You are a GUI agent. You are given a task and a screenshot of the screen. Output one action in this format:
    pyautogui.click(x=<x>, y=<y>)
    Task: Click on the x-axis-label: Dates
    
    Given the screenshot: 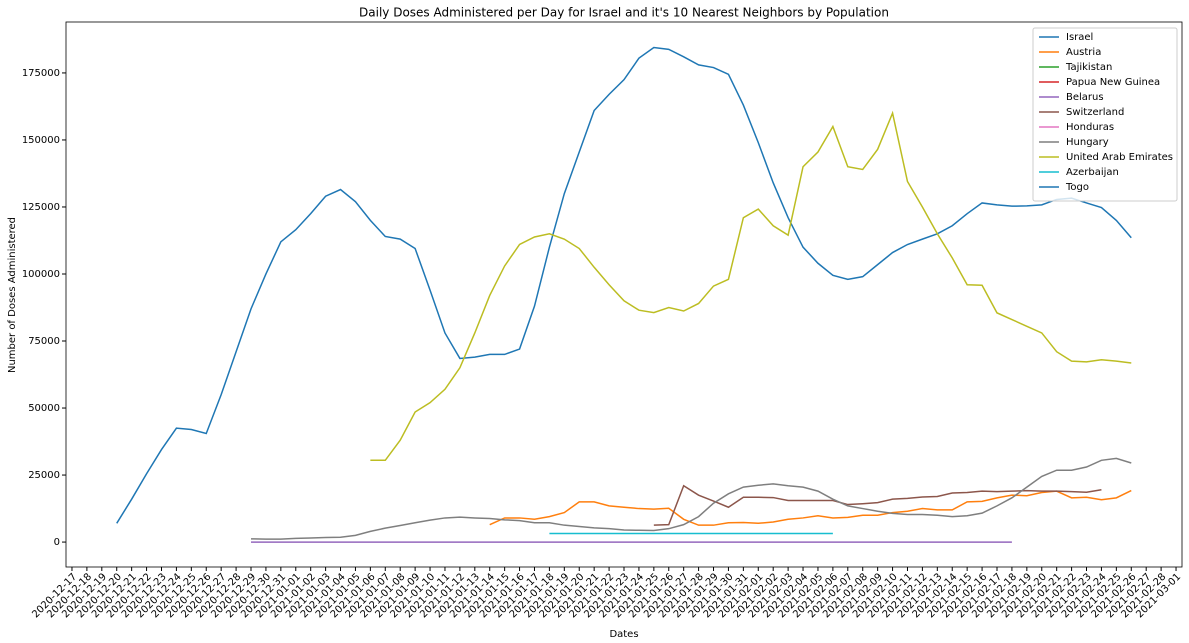 What is the action you would take?
    pyautogui.click(x=623, y=634)
    